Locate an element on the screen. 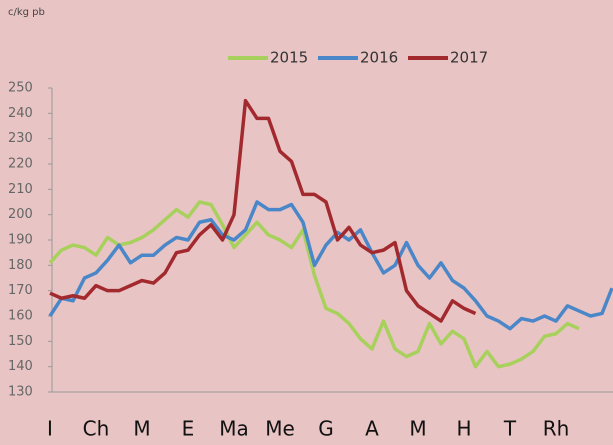 The height and width of the screenshot is (445, 613). y-tick-label: 160 is located at coordinates (20, 316).